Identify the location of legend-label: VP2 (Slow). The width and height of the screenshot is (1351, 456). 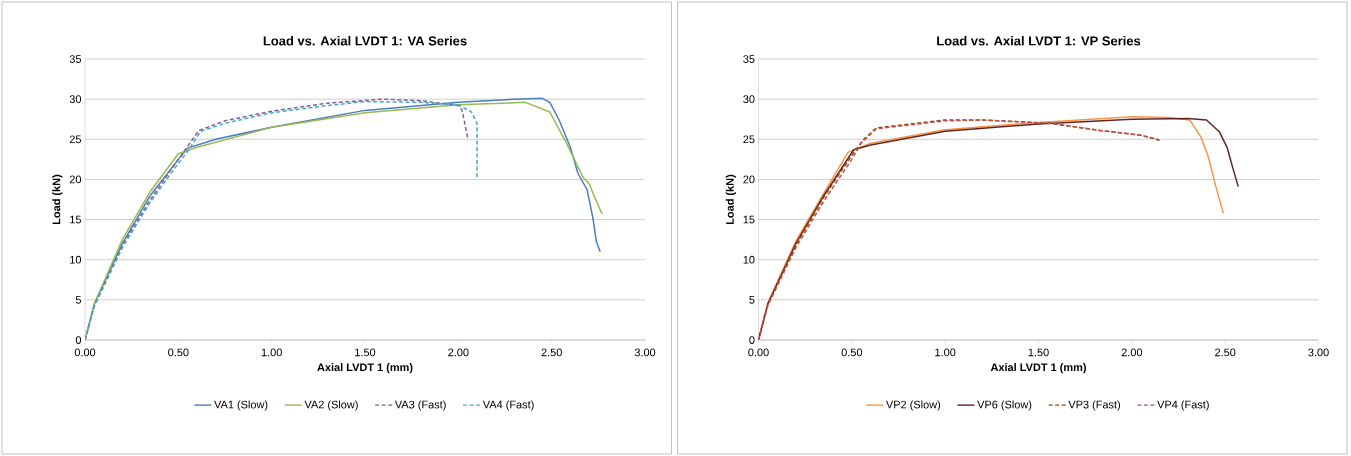
(913, 405).